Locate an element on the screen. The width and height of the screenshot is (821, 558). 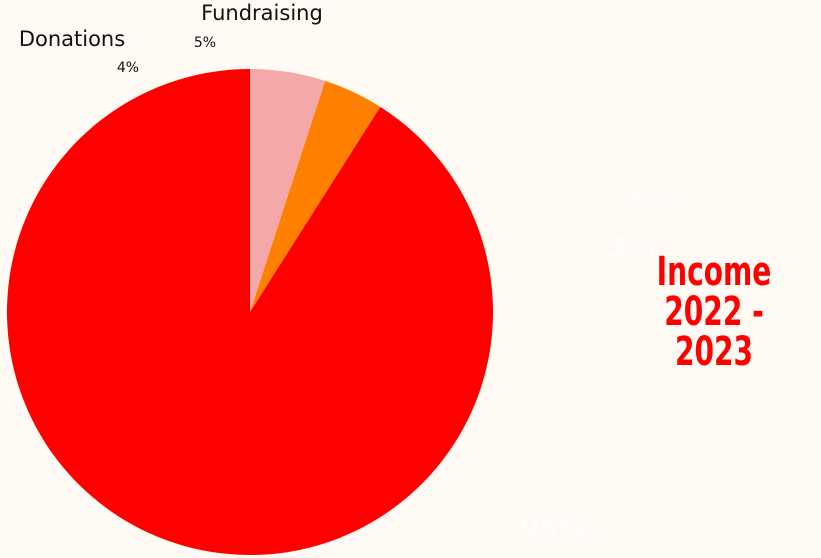
chart-title: Income 2022 - 2023 is located at coordinates (714, 312).